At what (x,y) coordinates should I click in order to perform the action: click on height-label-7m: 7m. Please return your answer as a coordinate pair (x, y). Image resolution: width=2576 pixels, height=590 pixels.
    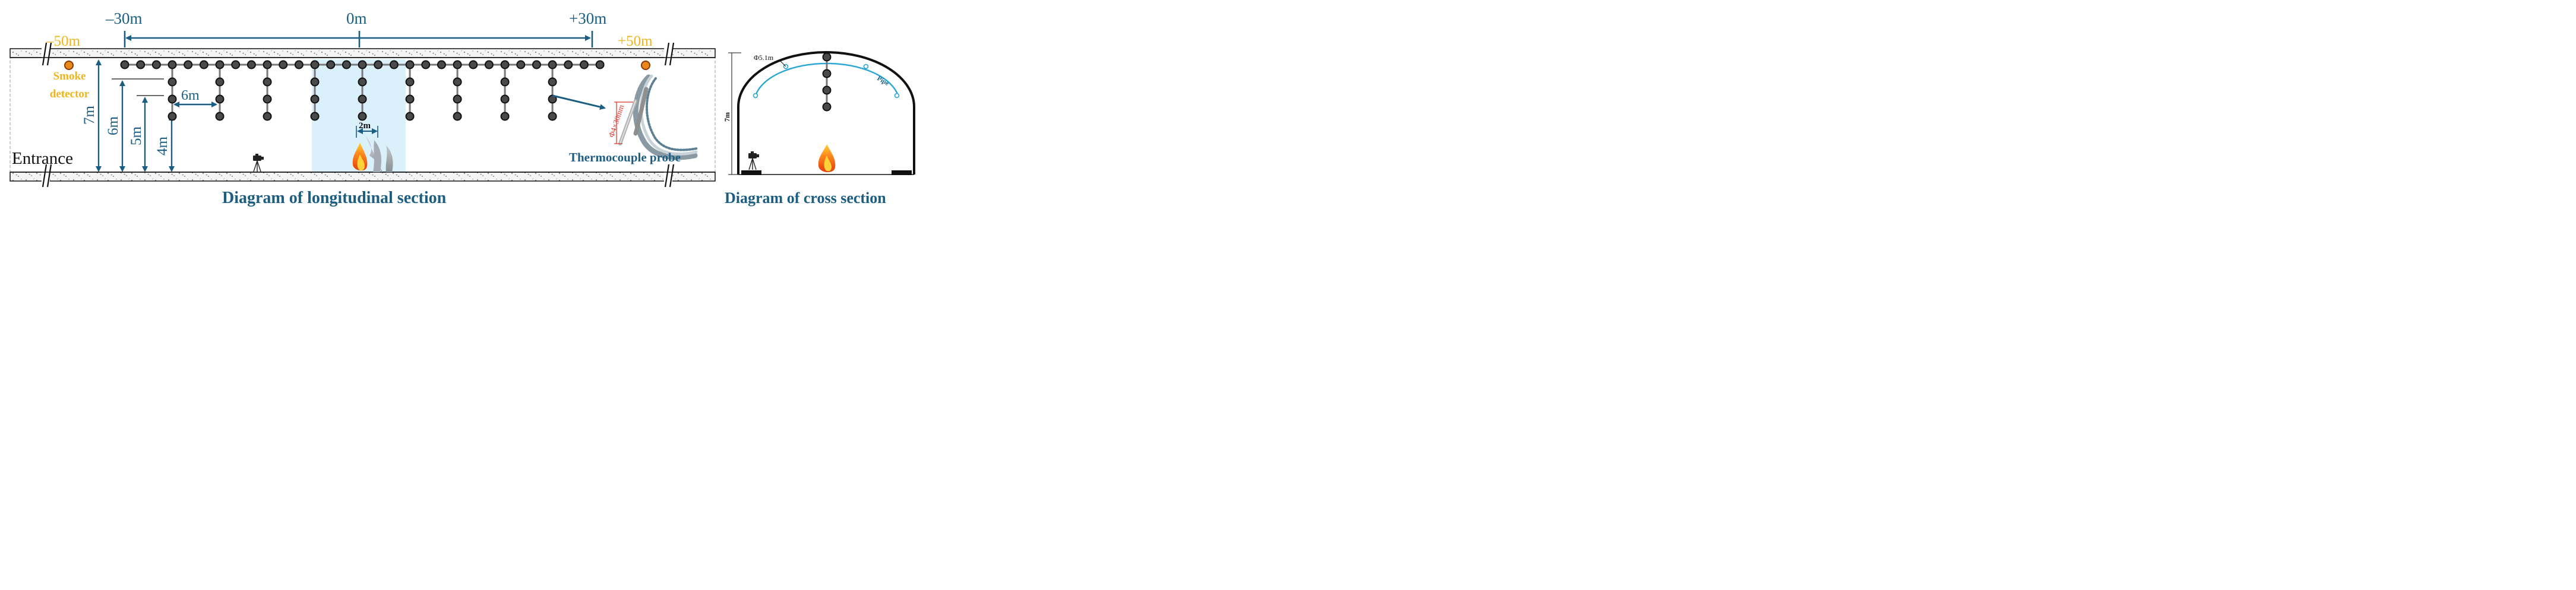
    Looking at the image, I should click on (89, 116).